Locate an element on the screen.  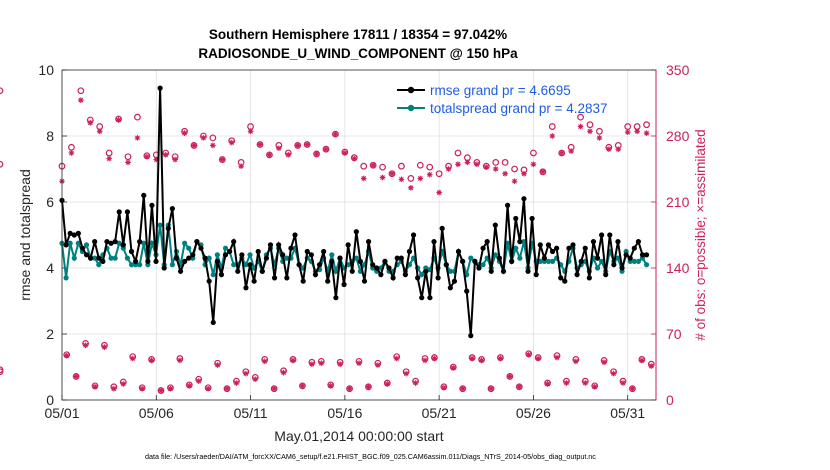
right-tick-label: 140 is located at coordinates (678, 268).